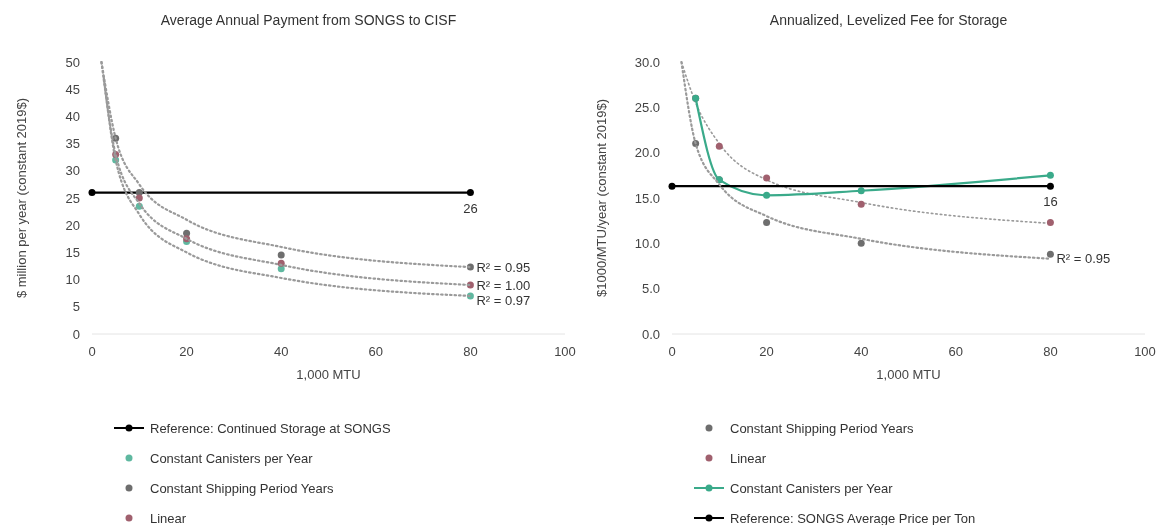 The height and width of the screenshot is (525, 1160). I want to click on data-label: 16, so click(1050, 202).